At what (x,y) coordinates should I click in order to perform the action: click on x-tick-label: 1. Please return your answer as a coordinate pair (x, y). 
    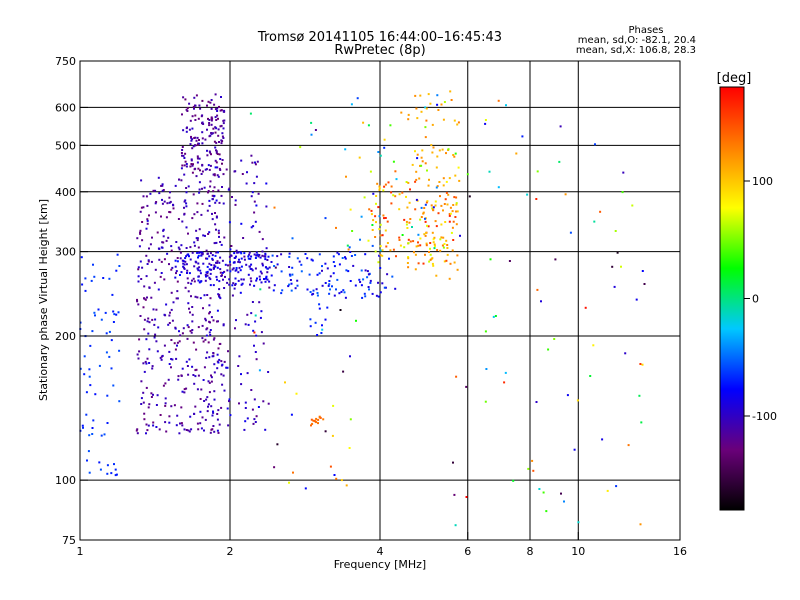
    Looking at the image, I should click on (80, 551).